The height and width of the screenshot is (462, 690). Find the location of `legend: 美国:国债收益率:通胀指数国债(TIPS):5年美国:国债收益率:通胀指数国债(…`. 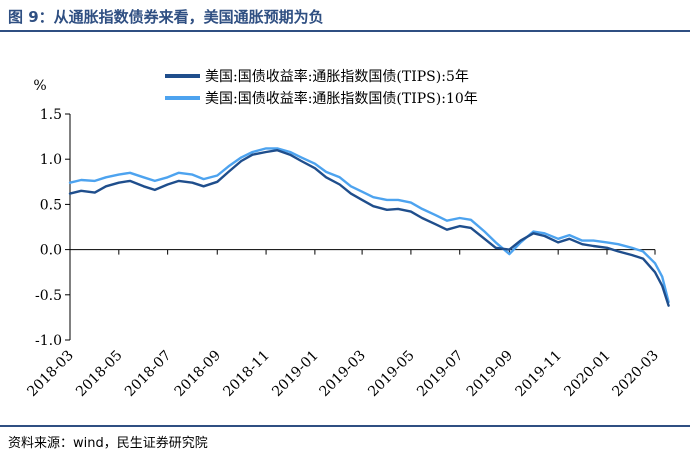

legend: 美国:国债收益率:通胀指数国债(TIPS):5年美国:国债收益率:通胀指数国债(… is located at coordinates (321, 87).